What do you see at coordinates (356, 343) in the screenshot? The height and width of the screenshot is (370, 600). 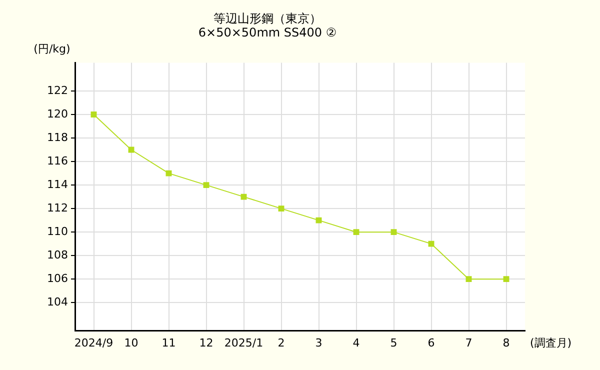 I see `x-tick-label: 4` at bounding box center [356, 343].